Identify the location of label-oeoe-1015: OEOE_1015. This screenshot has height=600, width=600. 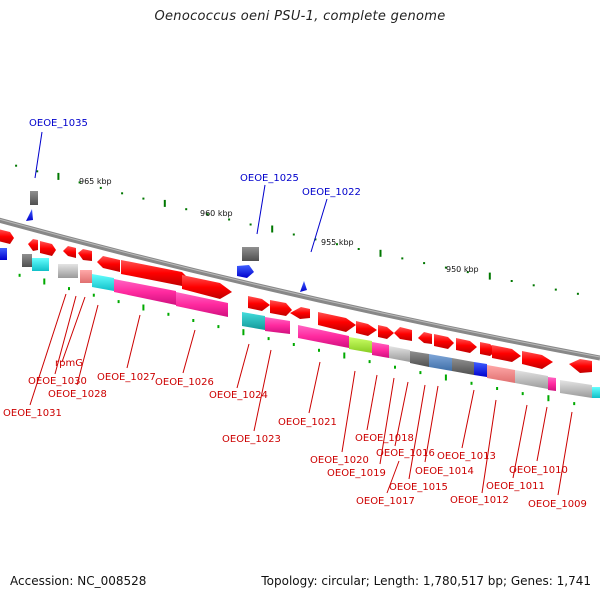
(418, 487).